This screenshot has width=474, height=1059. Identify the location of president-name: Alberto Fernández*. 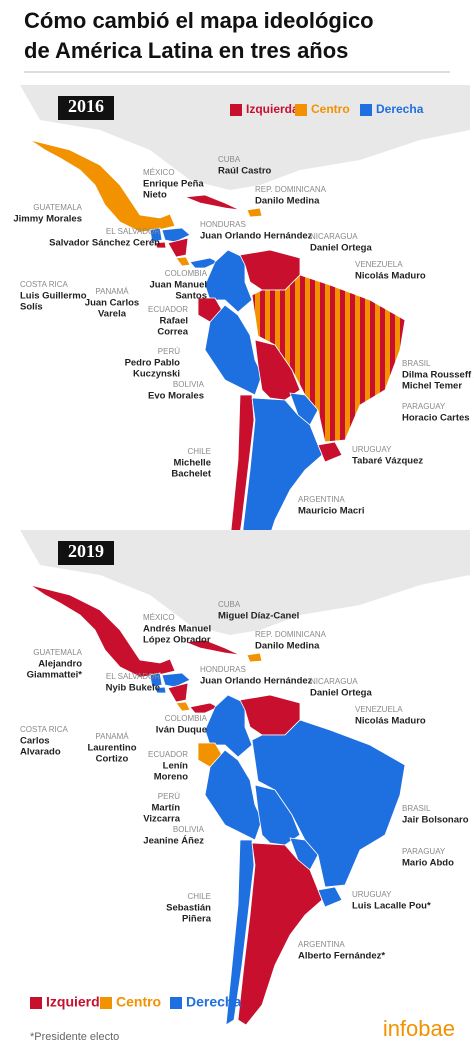
(341, 956).